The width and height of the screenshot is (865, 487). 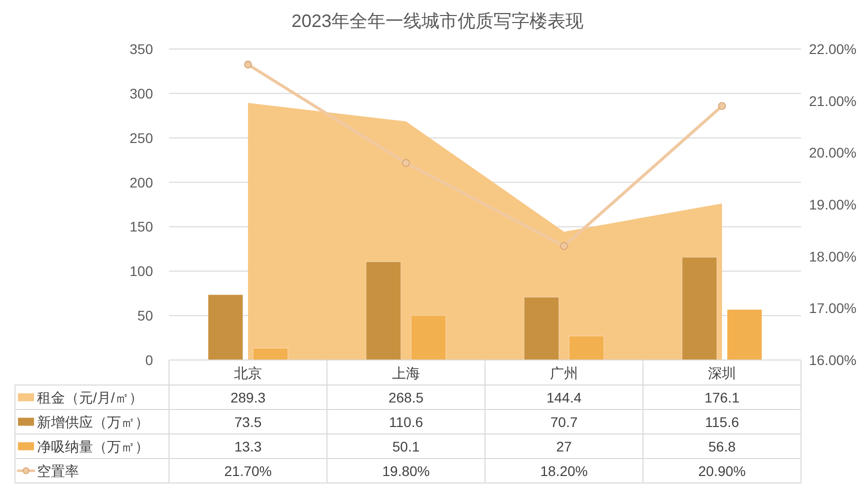 I want to click on y2-tick-label: 19.00%, so click(x=832, y=204).